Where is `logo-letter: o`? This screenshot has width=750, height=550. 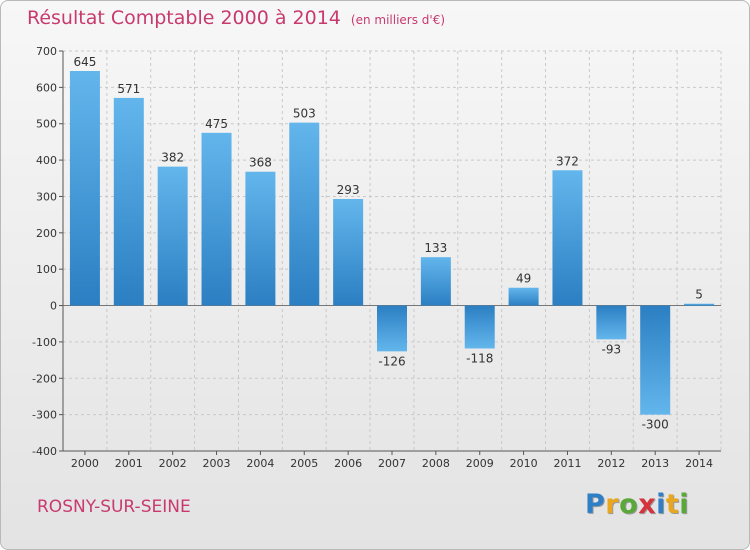 logo-letter: o is located at coordinates (629, 504).